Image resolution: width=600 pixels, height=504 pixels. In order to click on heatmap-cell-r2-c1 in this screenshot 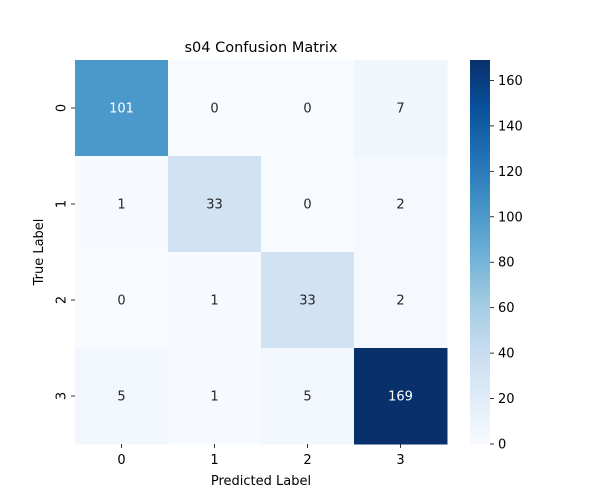, I will do `click(215, 300)`.